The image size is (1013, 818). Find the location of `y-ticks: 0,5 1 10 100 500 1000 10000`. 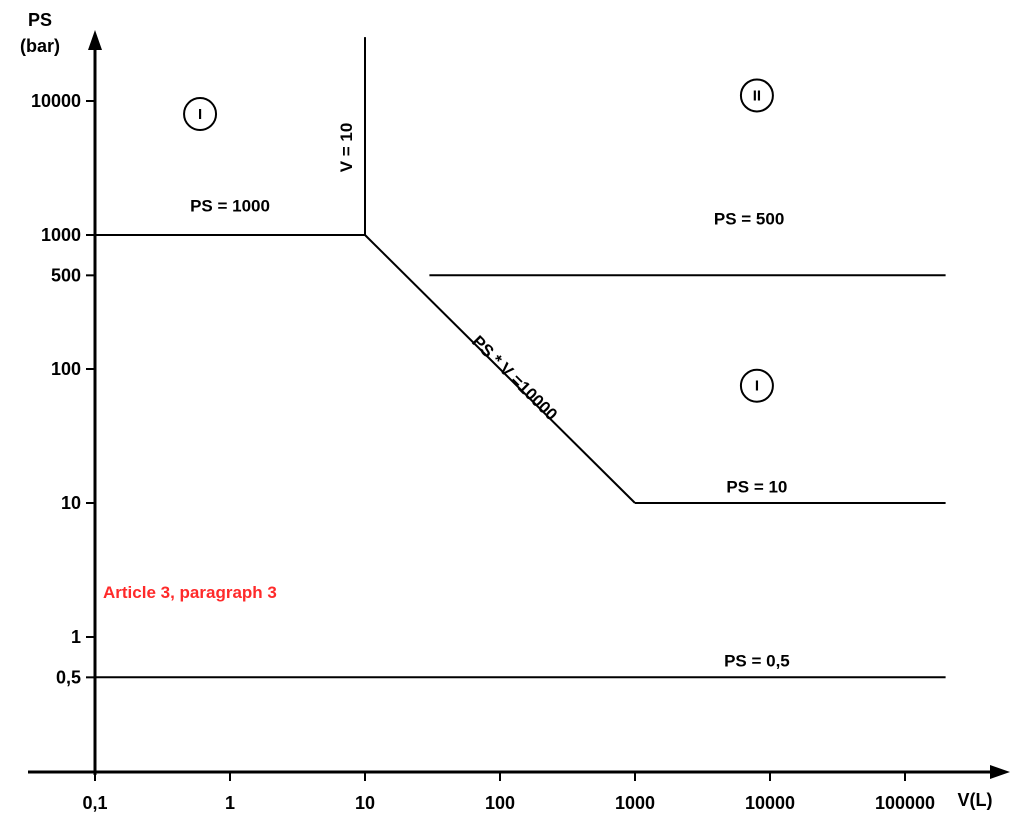

y-ticks: 0,5 1 10 100 500 1000 10000 is located at coordinates (63, 389).